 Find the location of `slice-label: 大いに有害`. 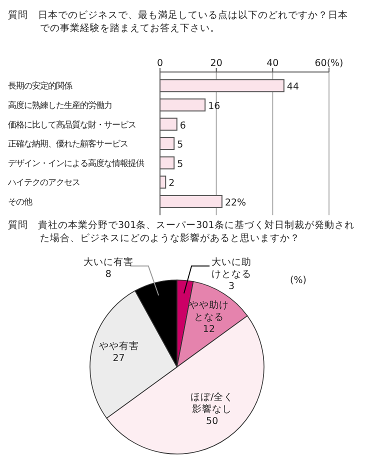

slice-label: 大いに有害 is located at coordinates (108, 262).